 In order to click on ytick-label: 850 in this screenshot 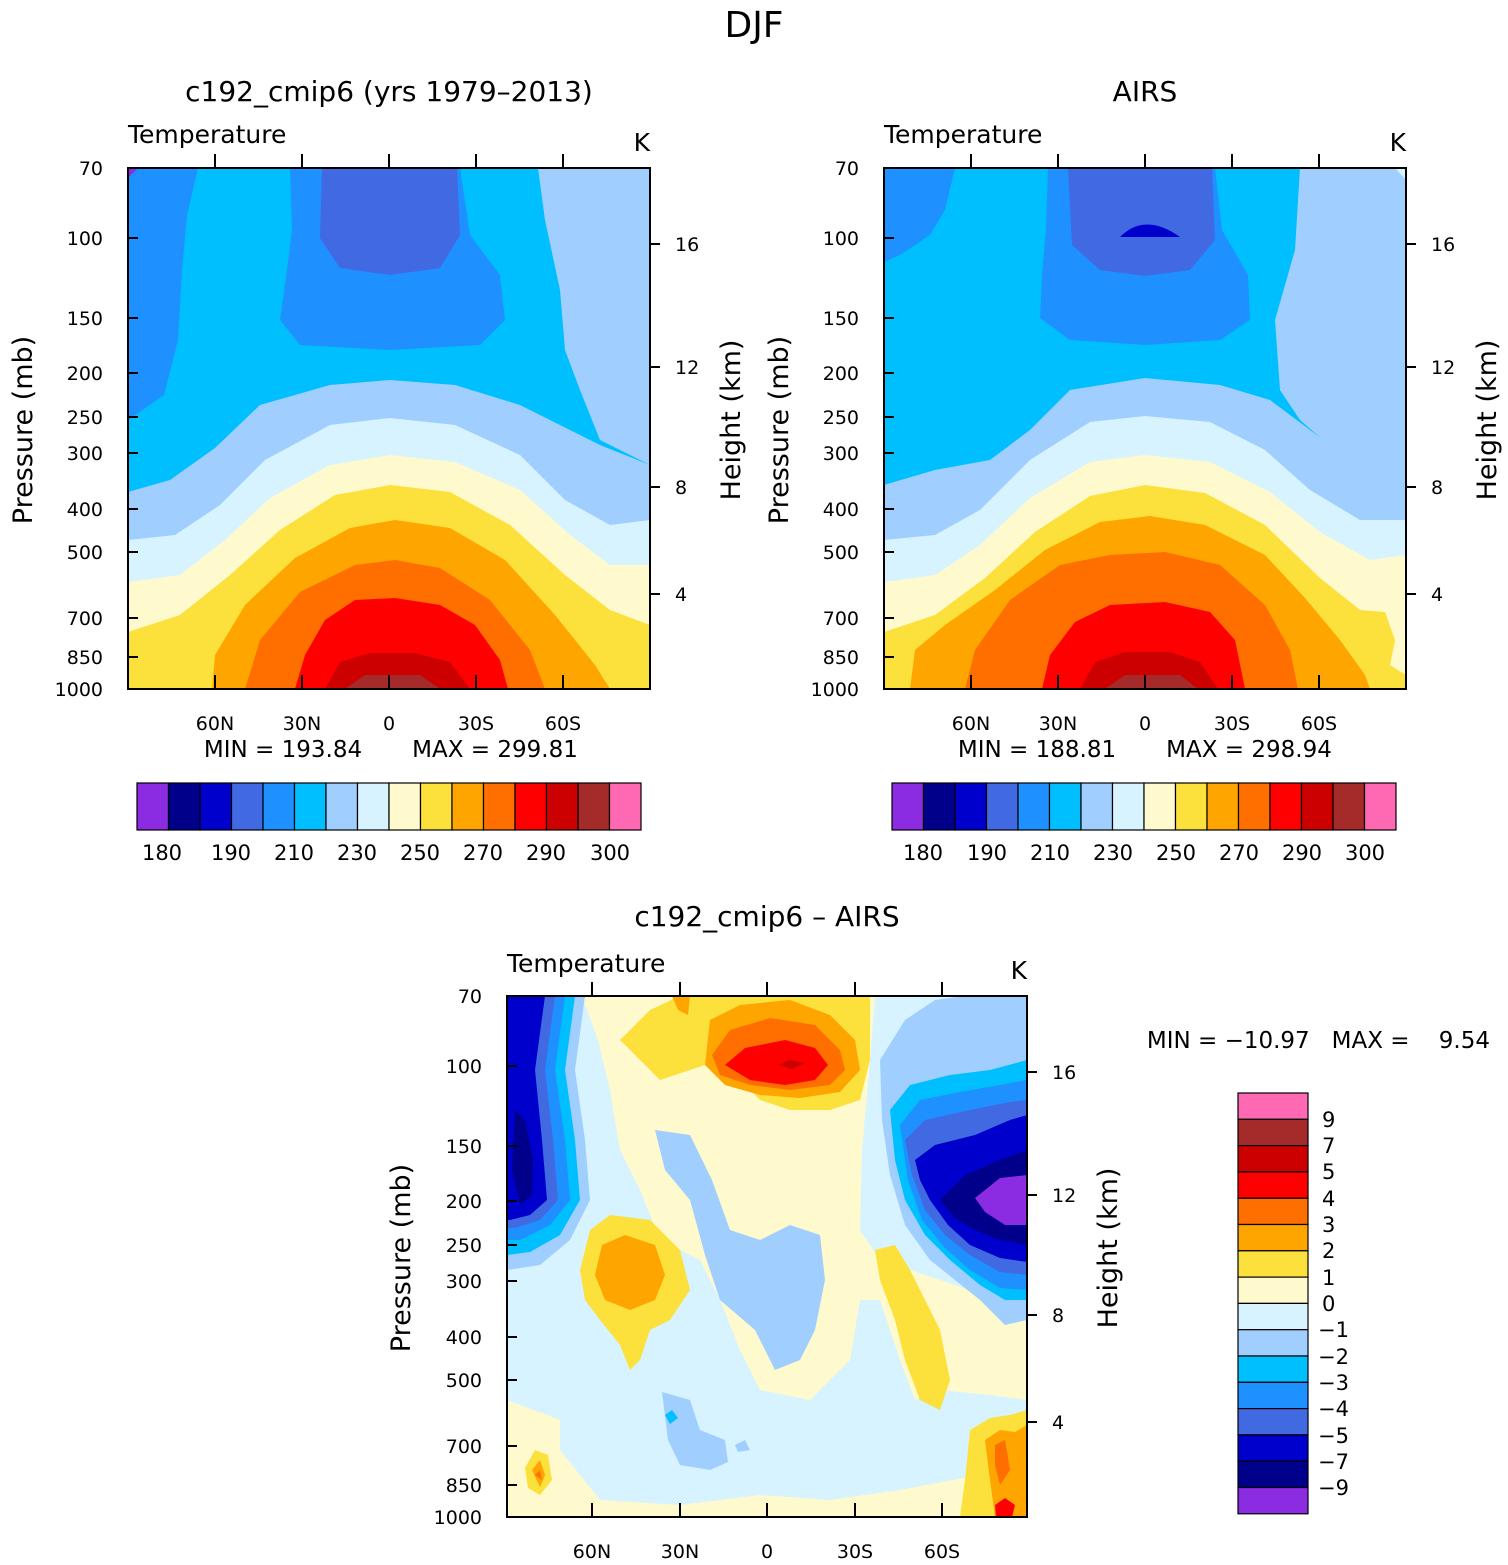, I will do `click(841, 658)`.